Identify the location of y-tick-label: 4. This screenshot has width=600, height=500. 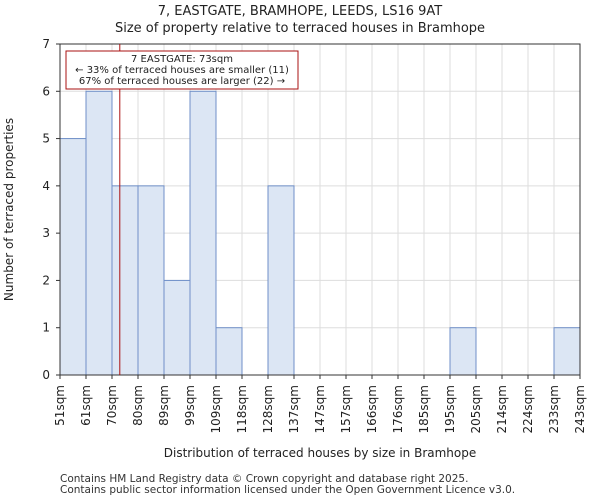
(46, 186).